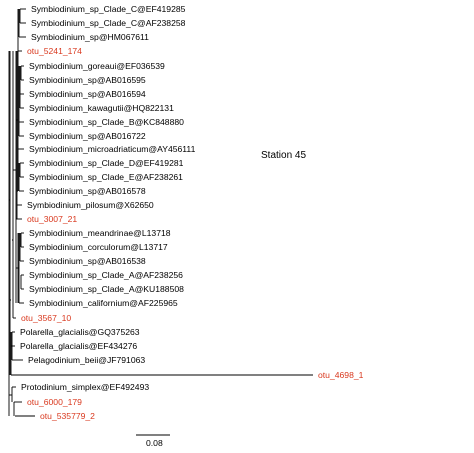 This screenshot has width=474, height=453. What do you see at coordinates (67, 416) in the screenshot?
I see `otu-leaf-label: otu_535779_2` at bounding box center [67, 416].